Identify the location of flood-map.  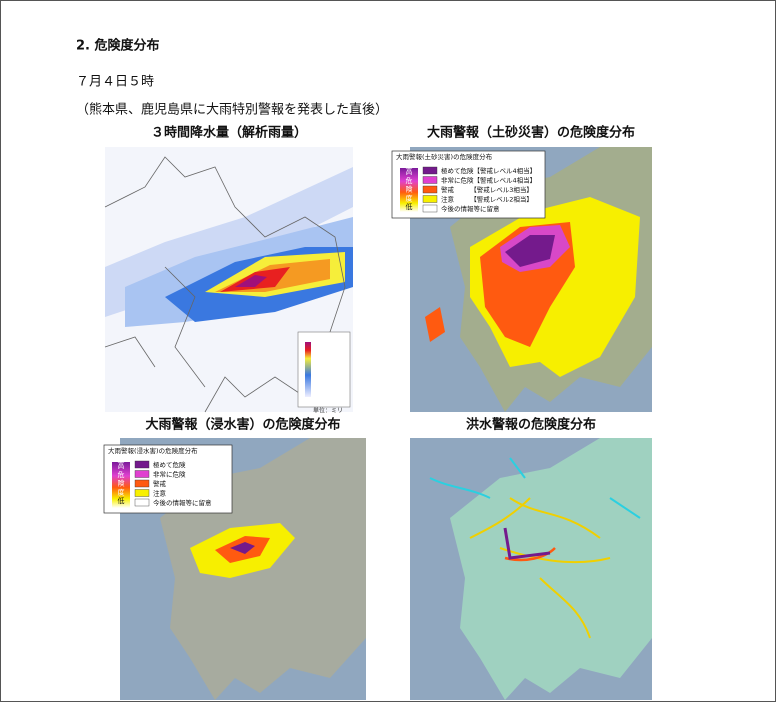
(531, 569).